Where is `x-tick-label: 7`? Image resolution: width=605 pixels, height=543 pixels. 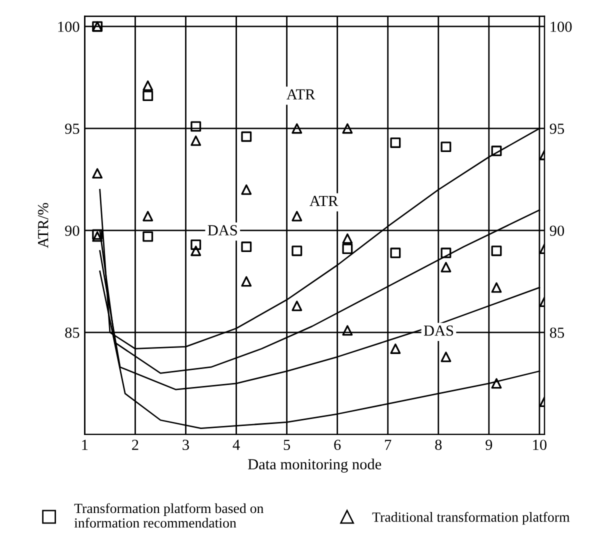 x-tick-label: 7 is located at coordinates (388, 445).